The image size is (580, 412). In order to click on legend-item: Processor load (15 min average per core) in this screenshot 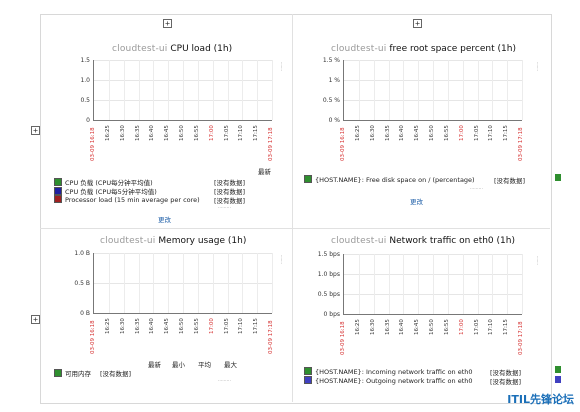, I will do `click(127, 199)`.